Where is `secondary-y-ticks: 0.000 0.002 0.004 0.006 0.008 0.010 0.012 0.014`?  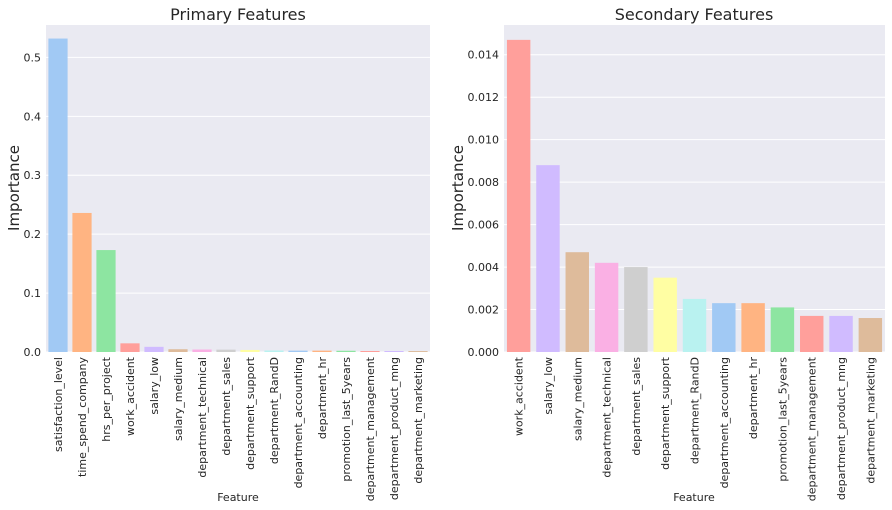 secondary-y-ticks: 0.000 0.002 0.004 0.006 0.008 0.010 0.012 0.014 is located at coordinates (484, 204).